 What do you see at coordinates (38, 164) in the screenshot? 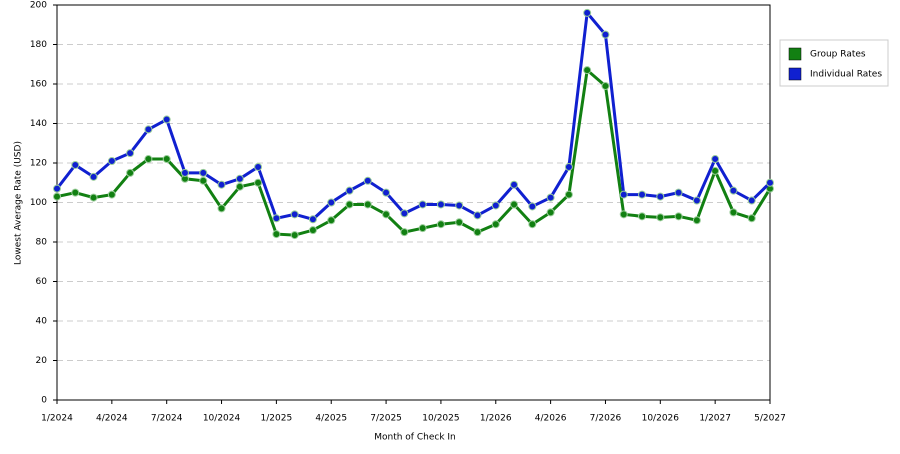
I see `y-tick-label: 120` at bounding box center [38, 164].